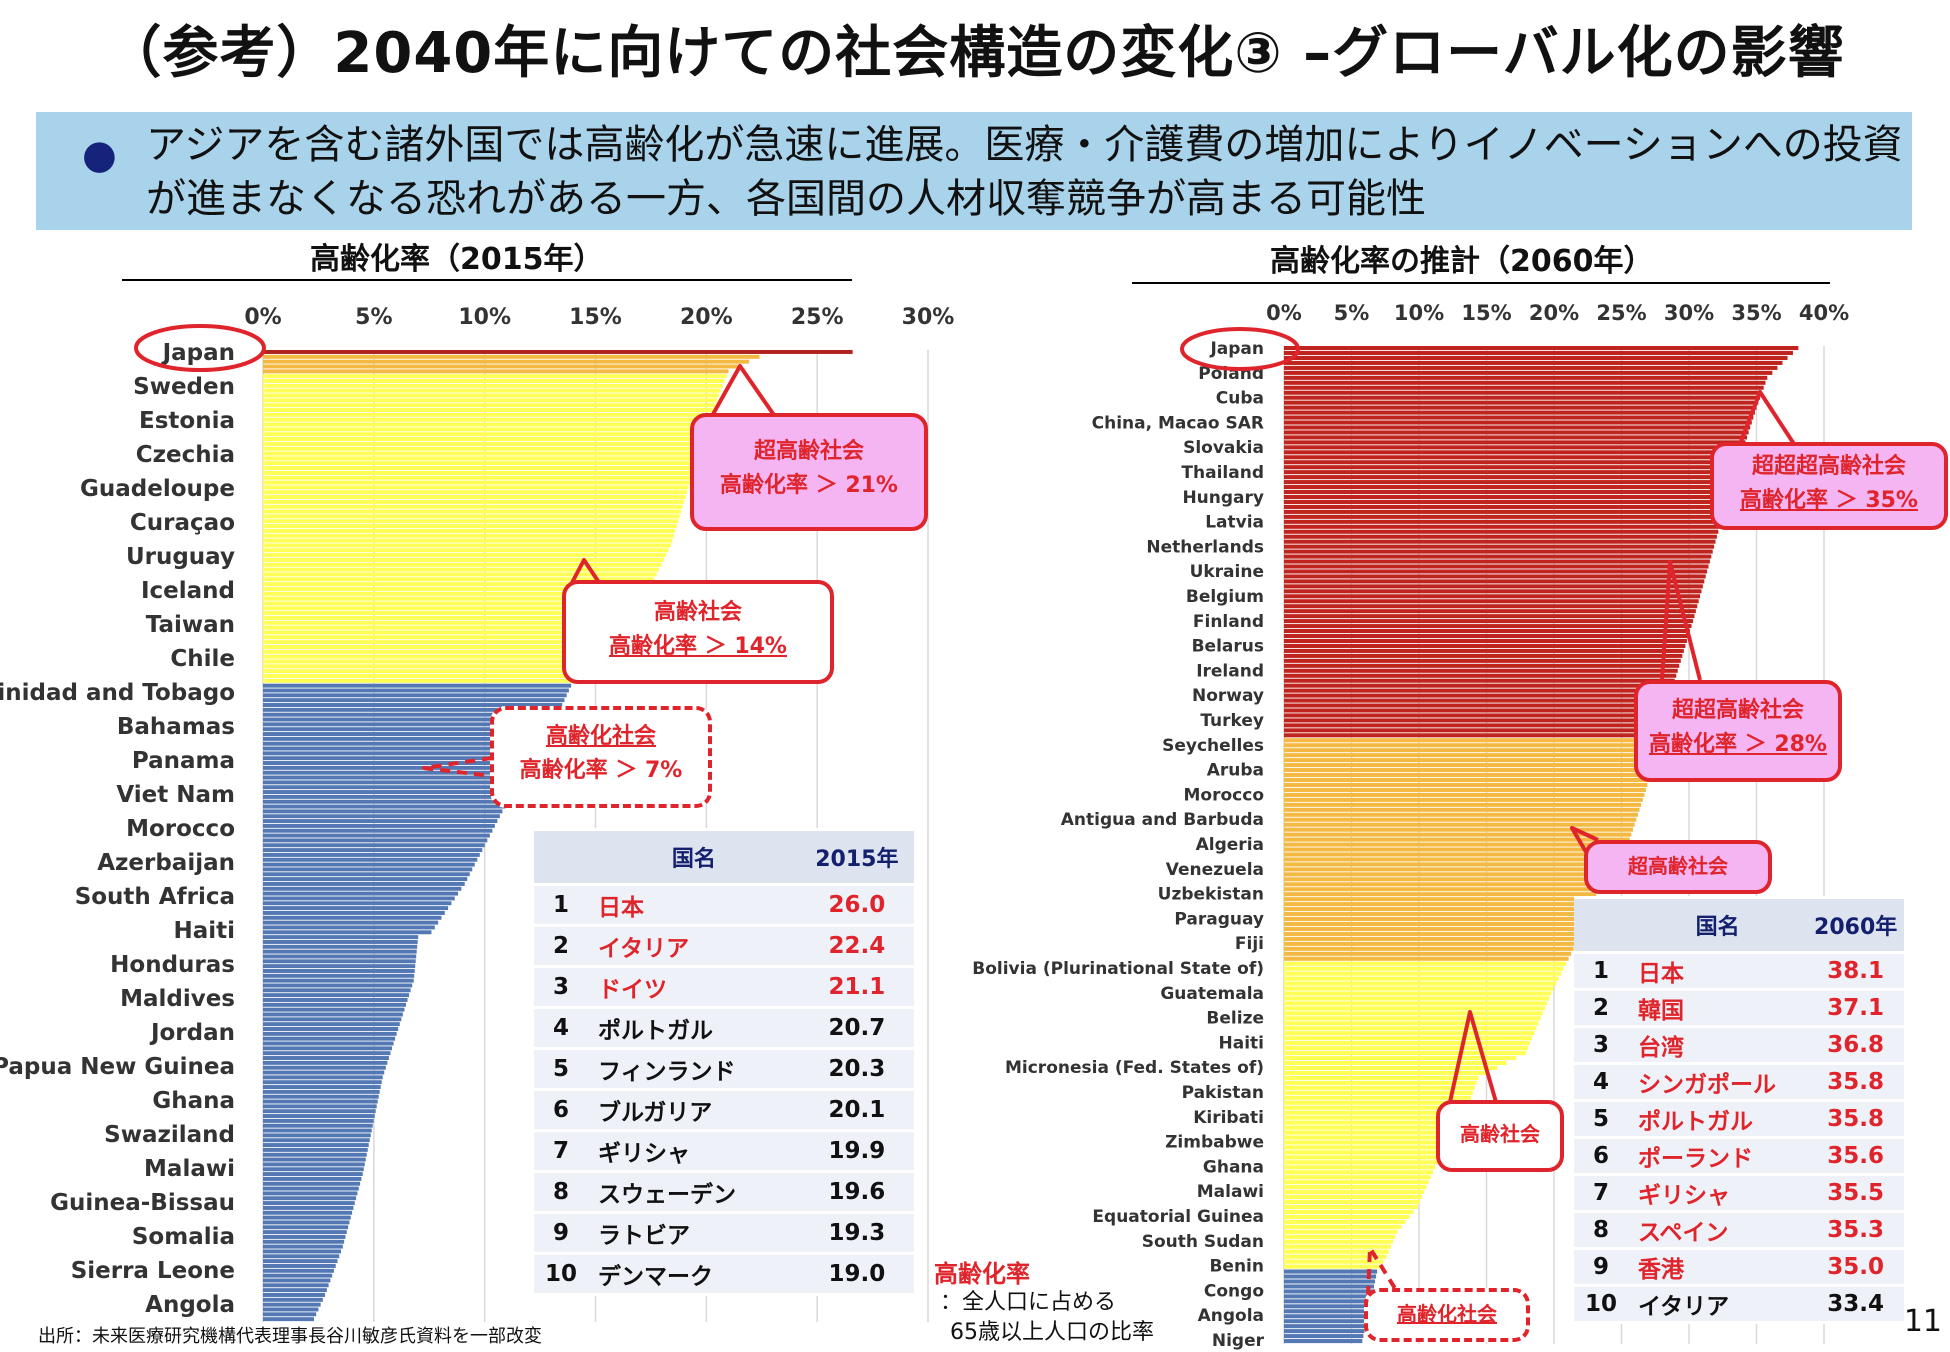  Describe the element at coordinates (600, 736) in the screenshot. I see `callout-name: 高齢化社会` at that location.